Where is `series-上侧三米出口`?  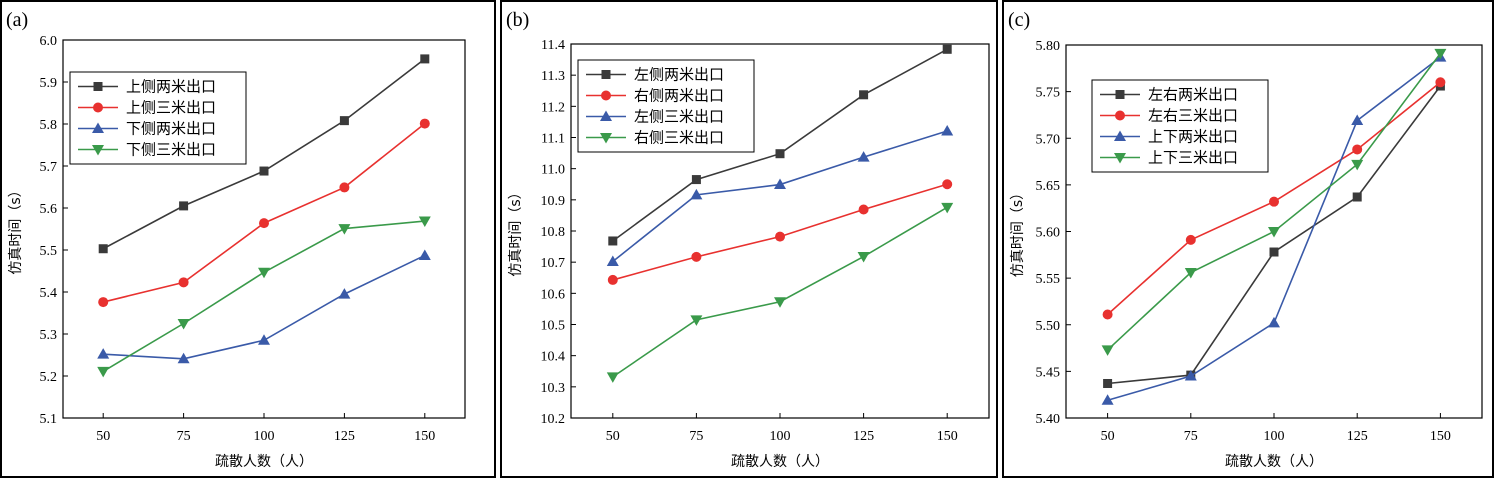
series-上侧三米出口 is located at coordinates (264, 213).